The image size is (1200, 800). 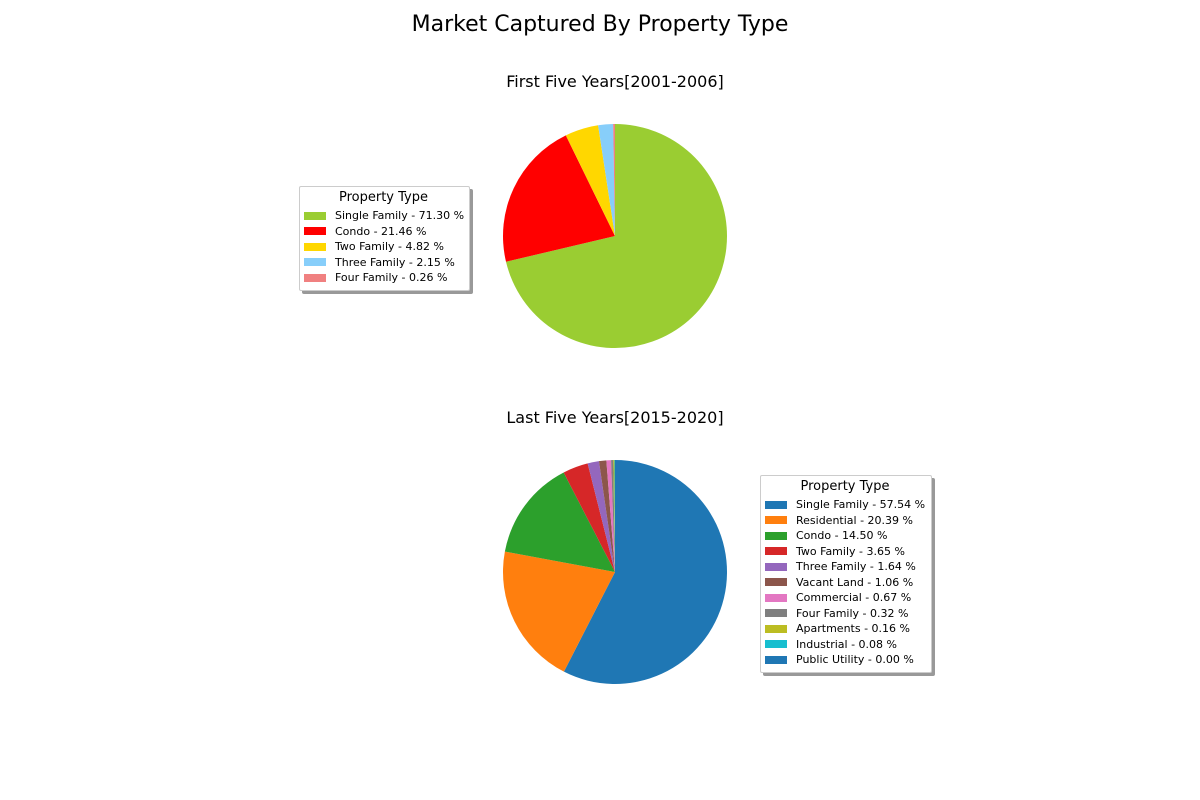 What do you see at coordinates (590, 180) in the screenshot?
I see `chart-1-slice-two-family` at bounding box center [590, 180].